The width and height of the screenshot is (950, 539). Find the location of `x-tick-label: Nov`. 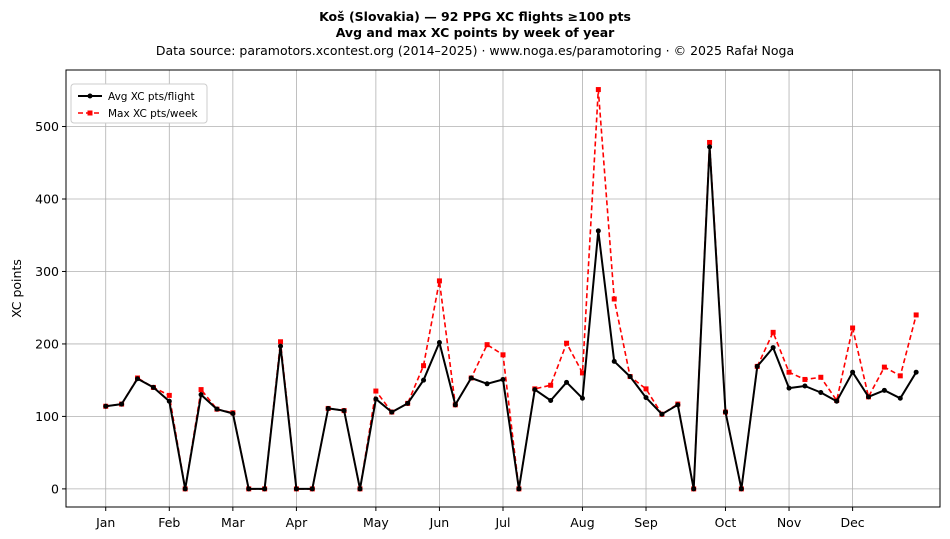

x-tick-label: Nov is located at coordinates (789, 522).